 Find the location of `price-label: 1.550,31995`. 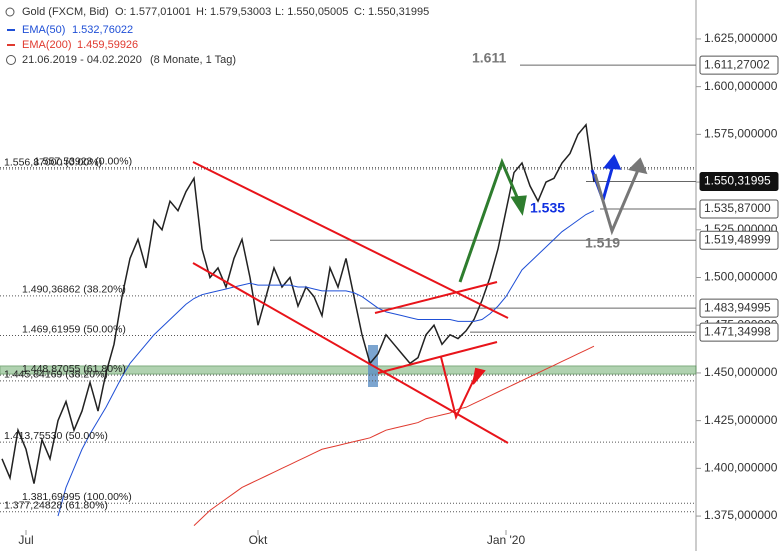

price-label: 1.550,31995 is located at coordinates (737, 181).